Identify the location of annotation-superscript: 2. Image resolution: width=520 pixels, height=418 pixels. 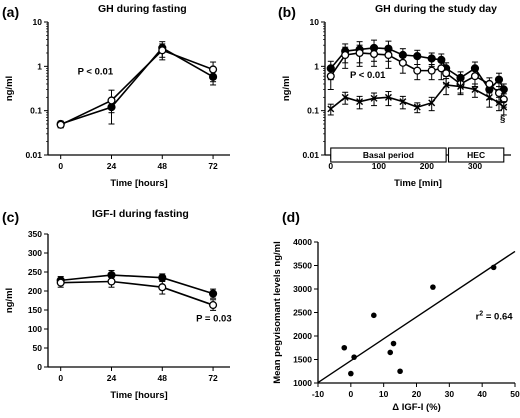
(481, 314).